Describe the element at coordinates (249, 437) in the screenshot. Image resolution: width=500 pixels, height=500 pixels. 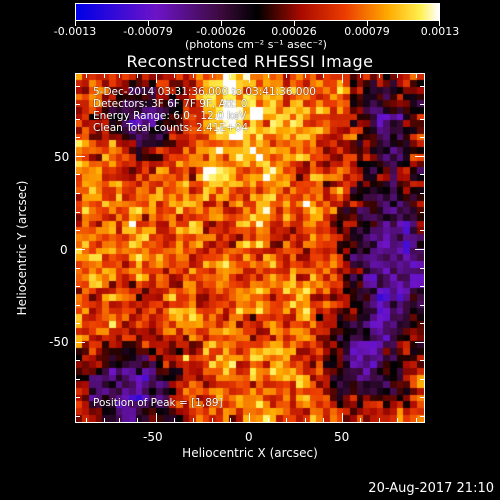
I see `x-tick-label: 0` at that location.